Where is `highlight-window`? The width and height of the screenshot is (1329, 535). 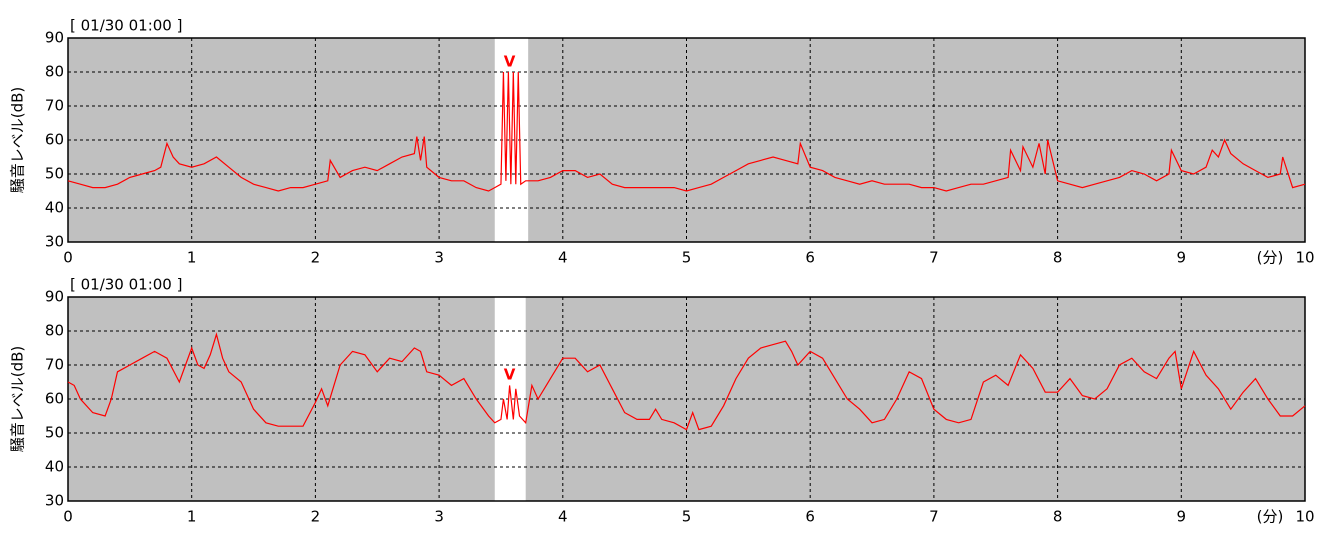 highlight-window is located at coordinates (510, 399).